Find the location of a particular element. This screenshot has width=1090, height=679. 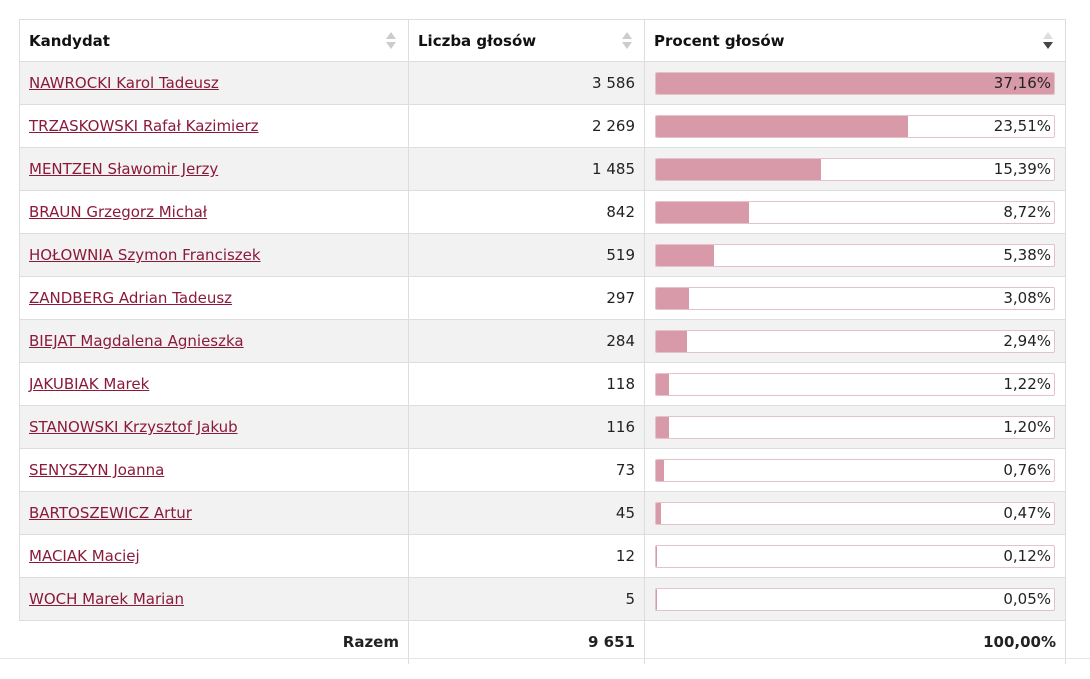

percent-cell: 0,76% is located at coordinates (855, 470).